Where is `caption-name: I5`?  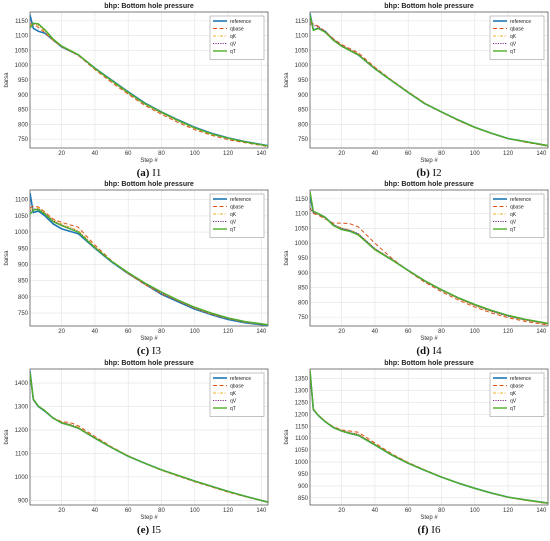
caption-name: I5 is located at coordinates (157, 530).